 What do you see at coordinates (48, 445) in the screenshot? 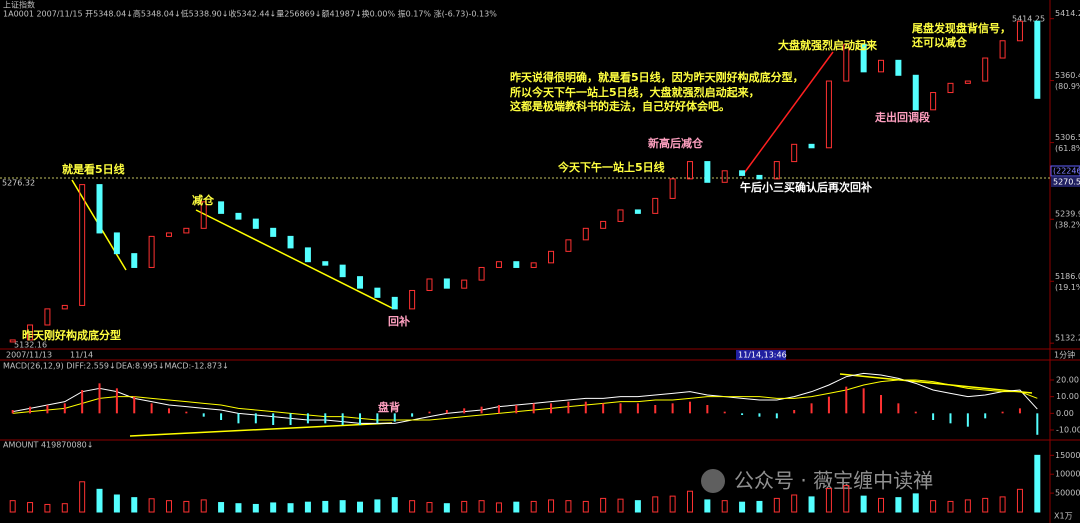
I see `panel-header: AMOUNT 419870080↓` at bounding box center [48, 445].